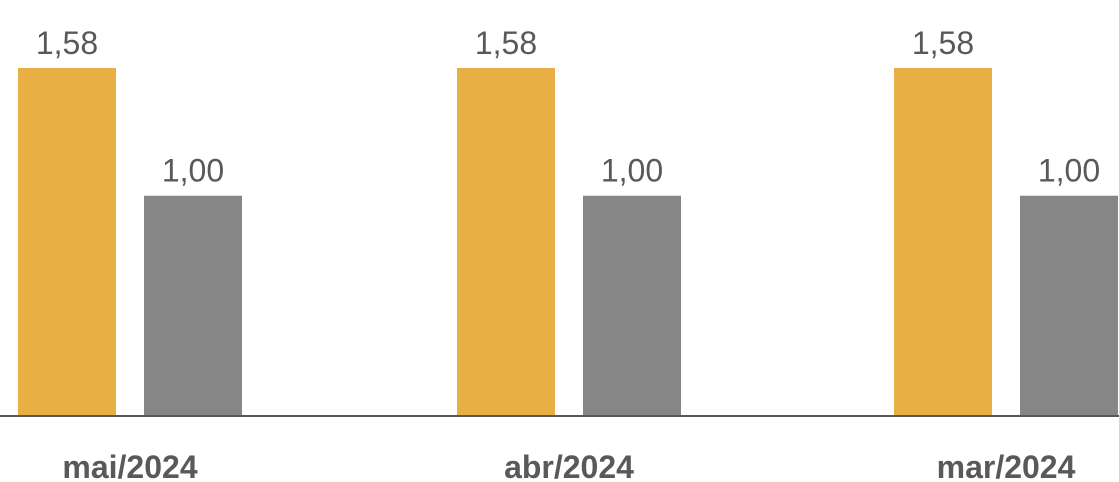 The width and height of the screenshot is (1119, 482). What do you see at coordinates (632, 171) in the screenshot?
I see `value-label-s1-1: 1,00` at bounding box center [632, 171].